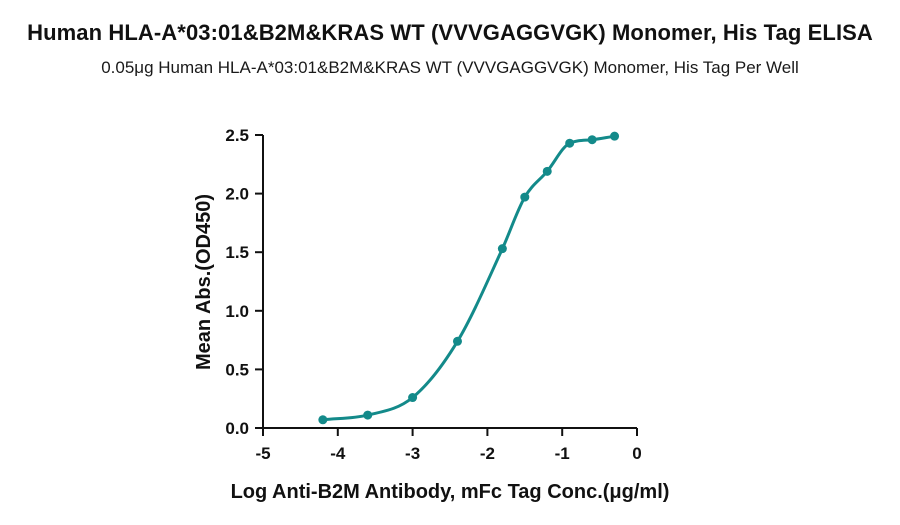 The width and height of the screenshot is (900, 525). What do you see at coordinates (562, 453) in the screenshot?
I see `x-tick-label: -1` at bounding box center [562, 453].